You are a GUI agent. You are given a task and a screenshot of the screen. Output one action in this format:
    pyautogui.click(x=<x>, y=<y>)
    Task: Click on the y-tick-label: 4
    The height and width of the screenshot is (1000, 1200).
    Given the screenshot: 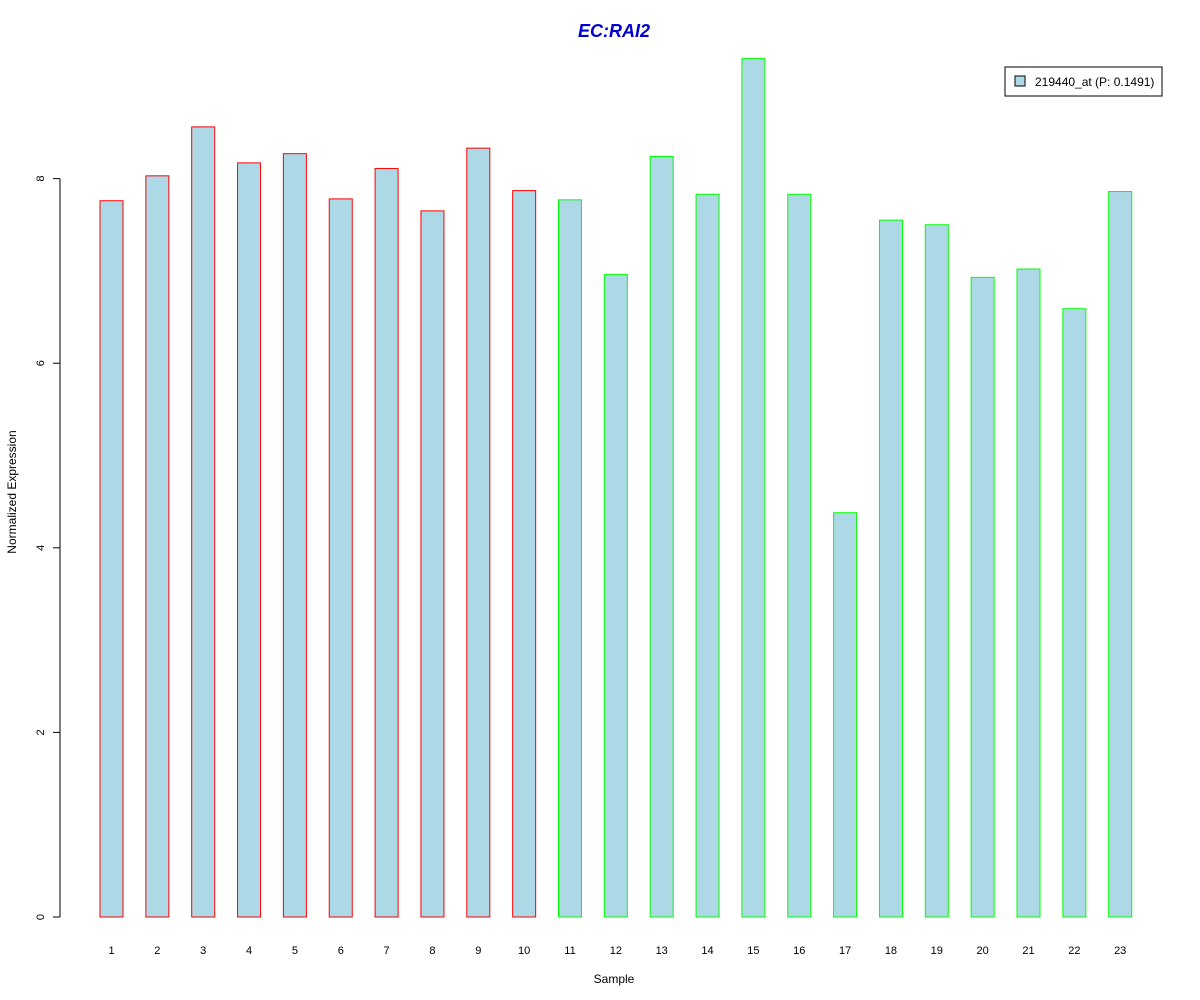 What is the action you would take?
    pyautogui.click(x=41, y=548)
    